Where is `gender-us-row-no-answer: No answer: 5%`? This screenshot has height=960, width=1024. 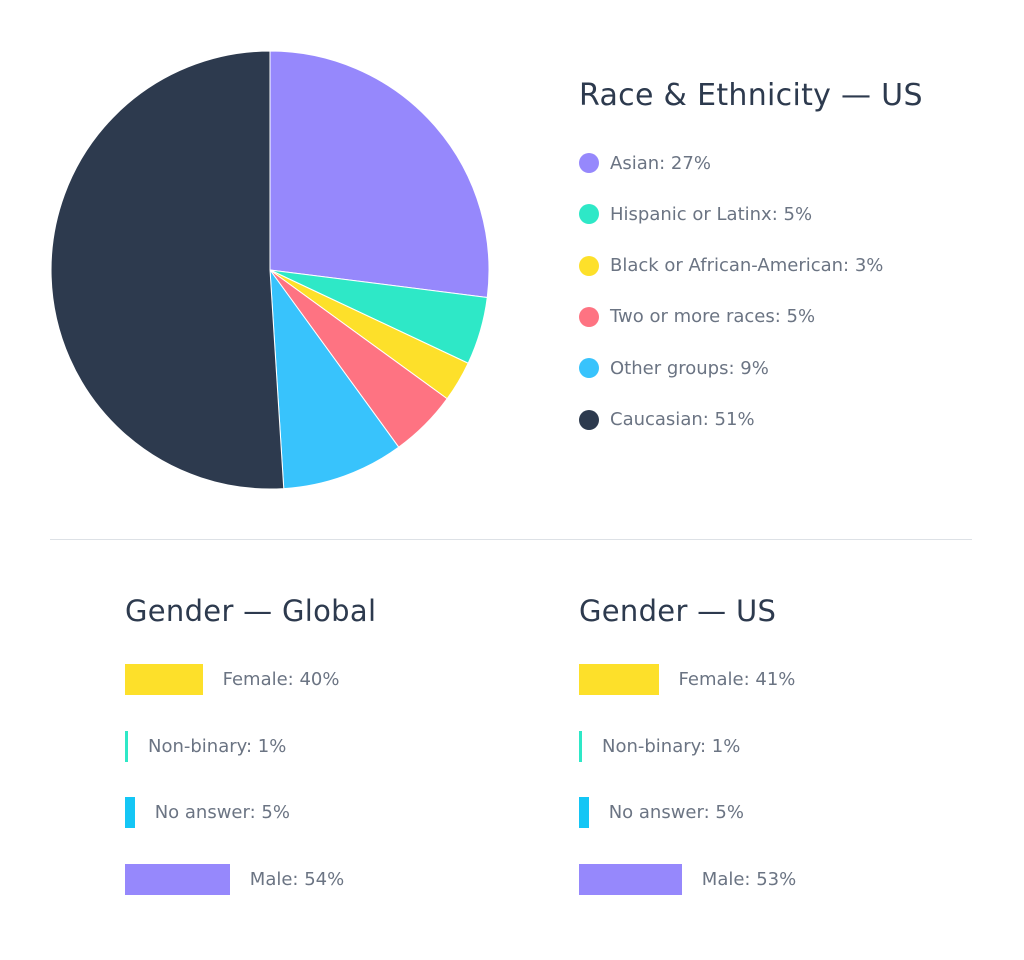
gender-us-row-no-answer: No answer: 5% is located at coordinates (661, 812).